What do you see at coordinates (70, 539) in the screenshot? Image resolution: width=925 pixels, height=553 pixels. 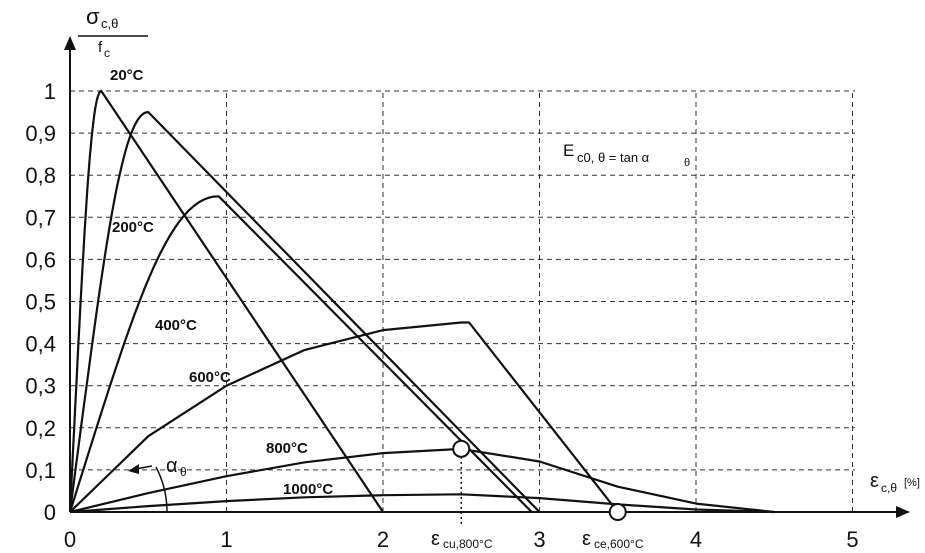 I see `x-tick-label: 0` at bounding box center [70, 539].